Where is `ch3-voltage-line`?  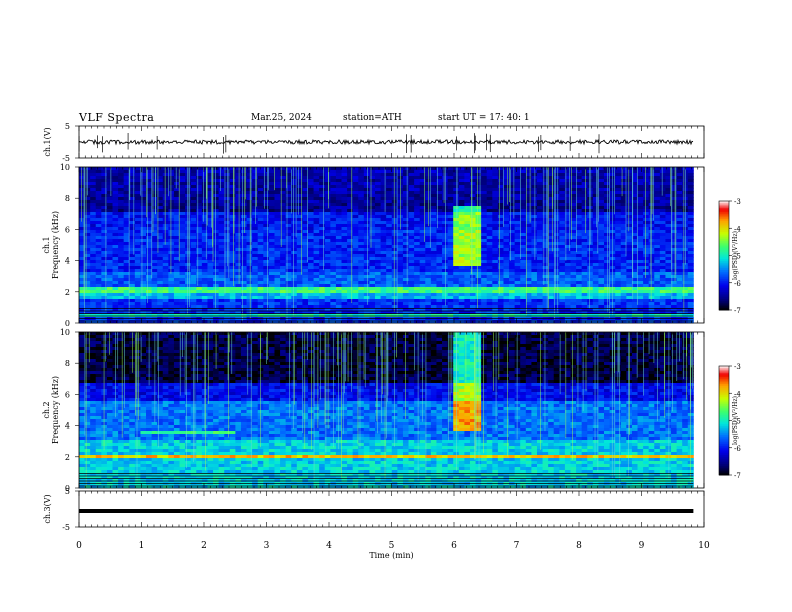
ch3-voltage-line is located at coordinates (386, 511).